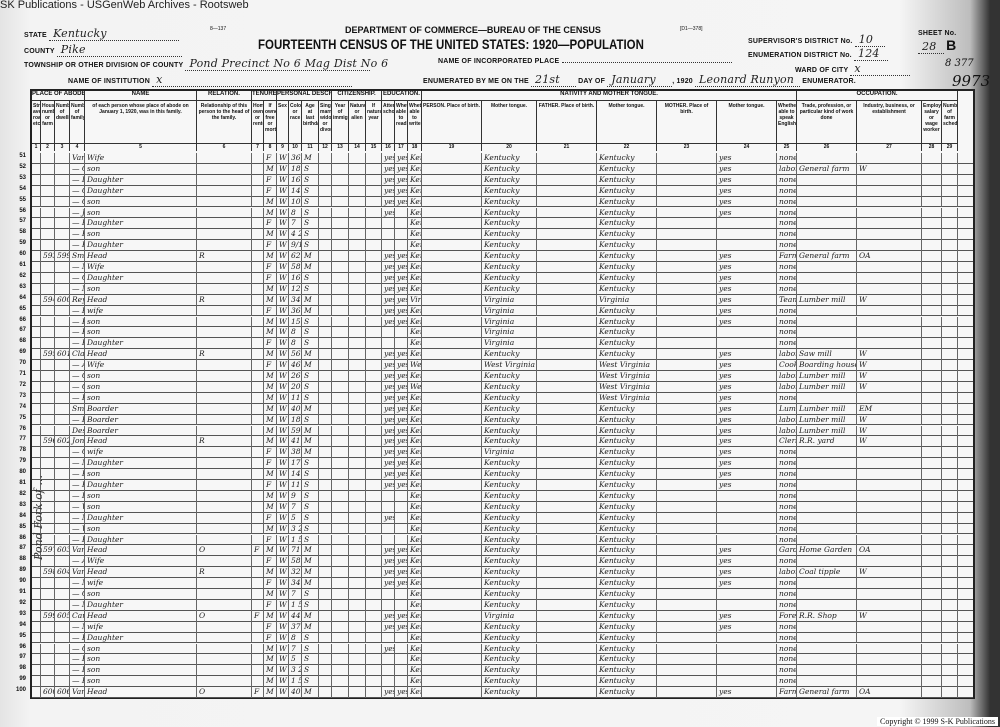  What do you see at coordinates (77, 311) in the screenshot?
I see `cell: — Pearl` at bounding box center [77, 311].